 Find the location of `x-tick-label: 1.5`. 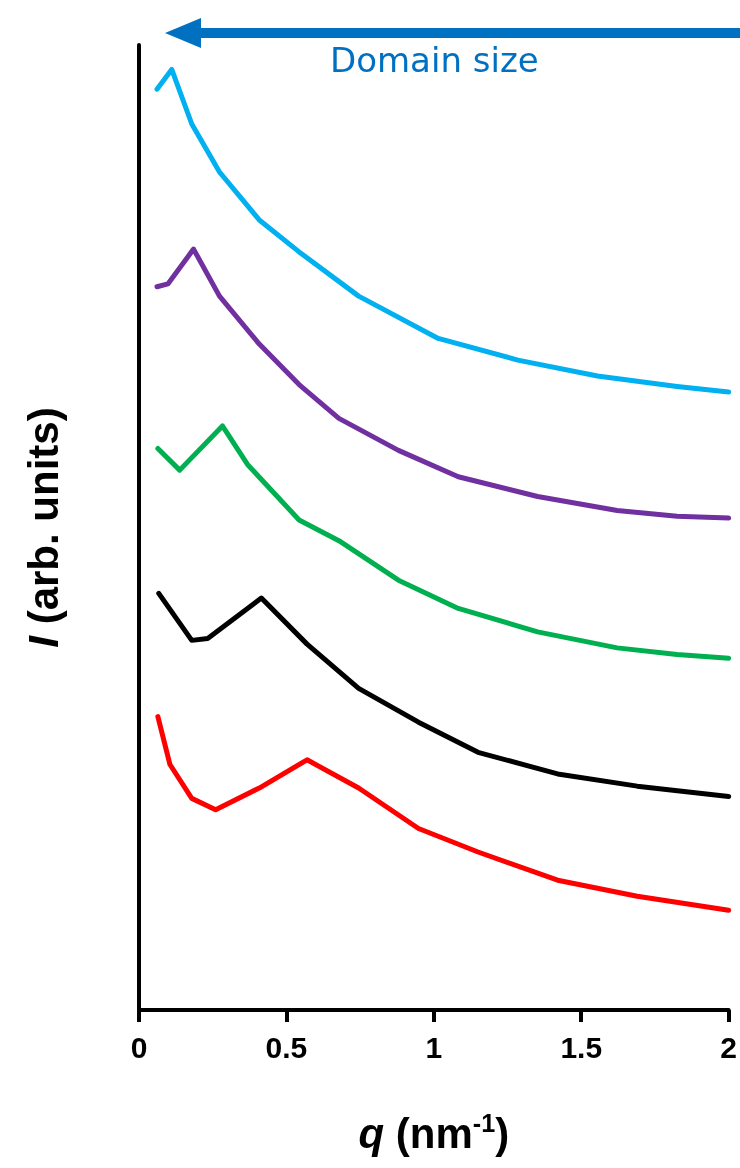

x-tick-label: 1.5 is located at coordinates (581, 1047).